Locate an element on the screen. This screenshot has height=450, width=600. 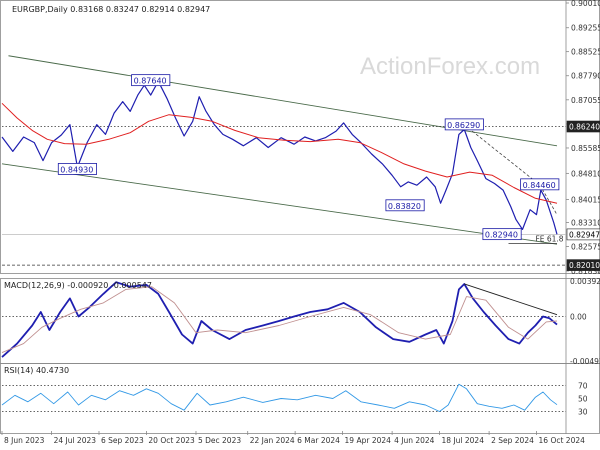
x-tick-label: 18 Jul 2024 is located at coordinates (463, 440).